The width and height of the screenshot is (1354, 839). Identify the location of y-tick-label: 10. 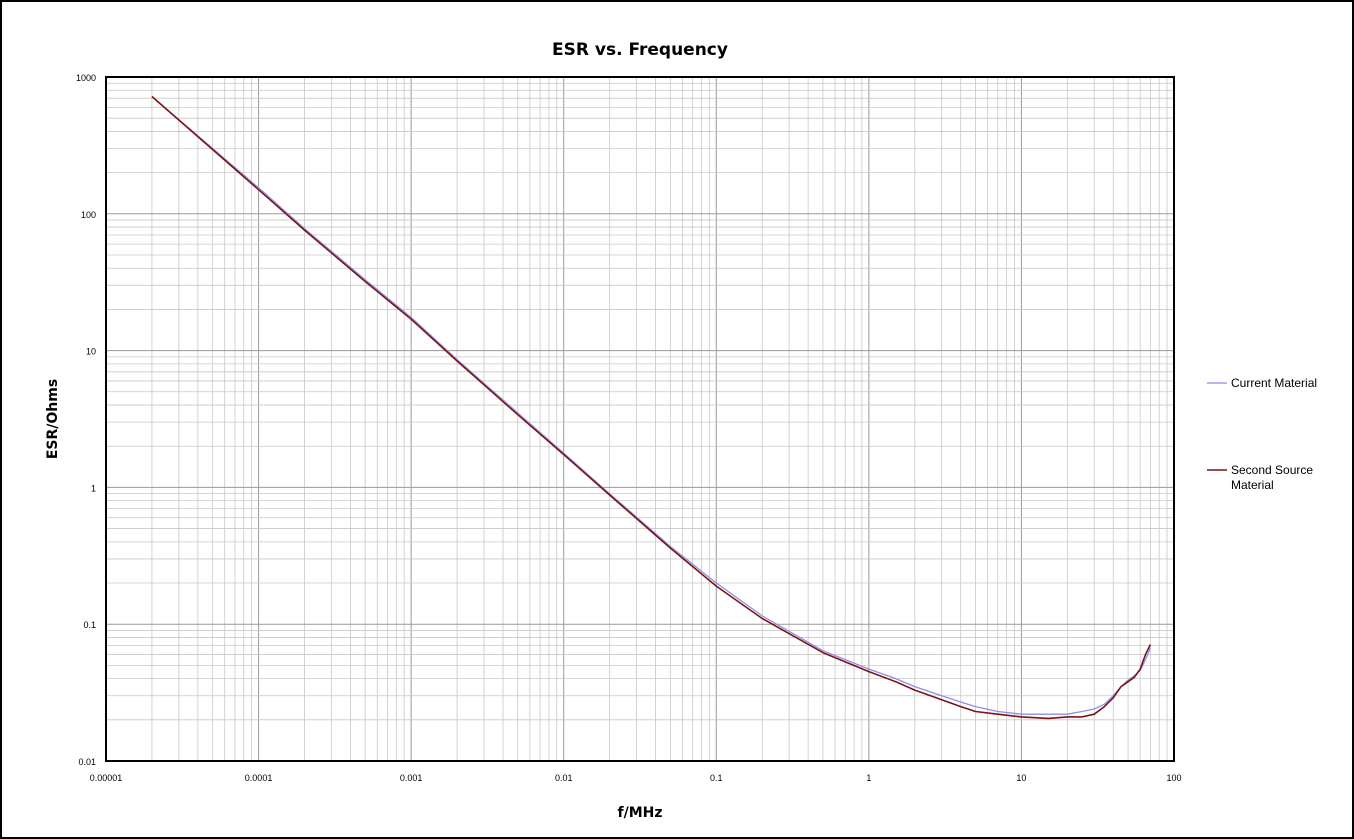
(91, 352).